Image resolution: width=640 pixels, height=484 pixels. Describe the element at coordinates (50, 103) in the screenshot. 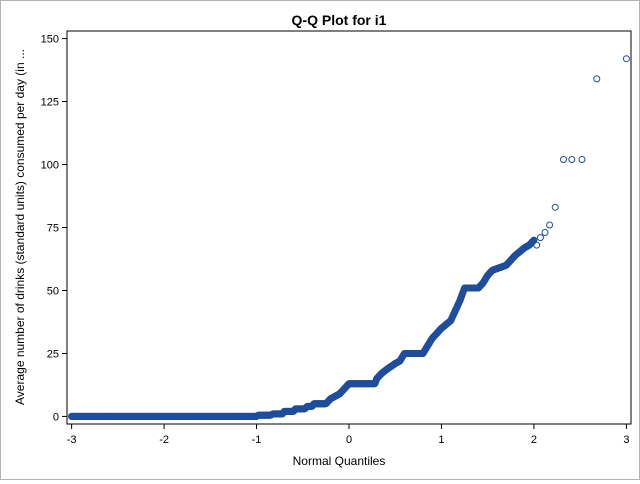

I see `y-tick-label: 125` at that location.